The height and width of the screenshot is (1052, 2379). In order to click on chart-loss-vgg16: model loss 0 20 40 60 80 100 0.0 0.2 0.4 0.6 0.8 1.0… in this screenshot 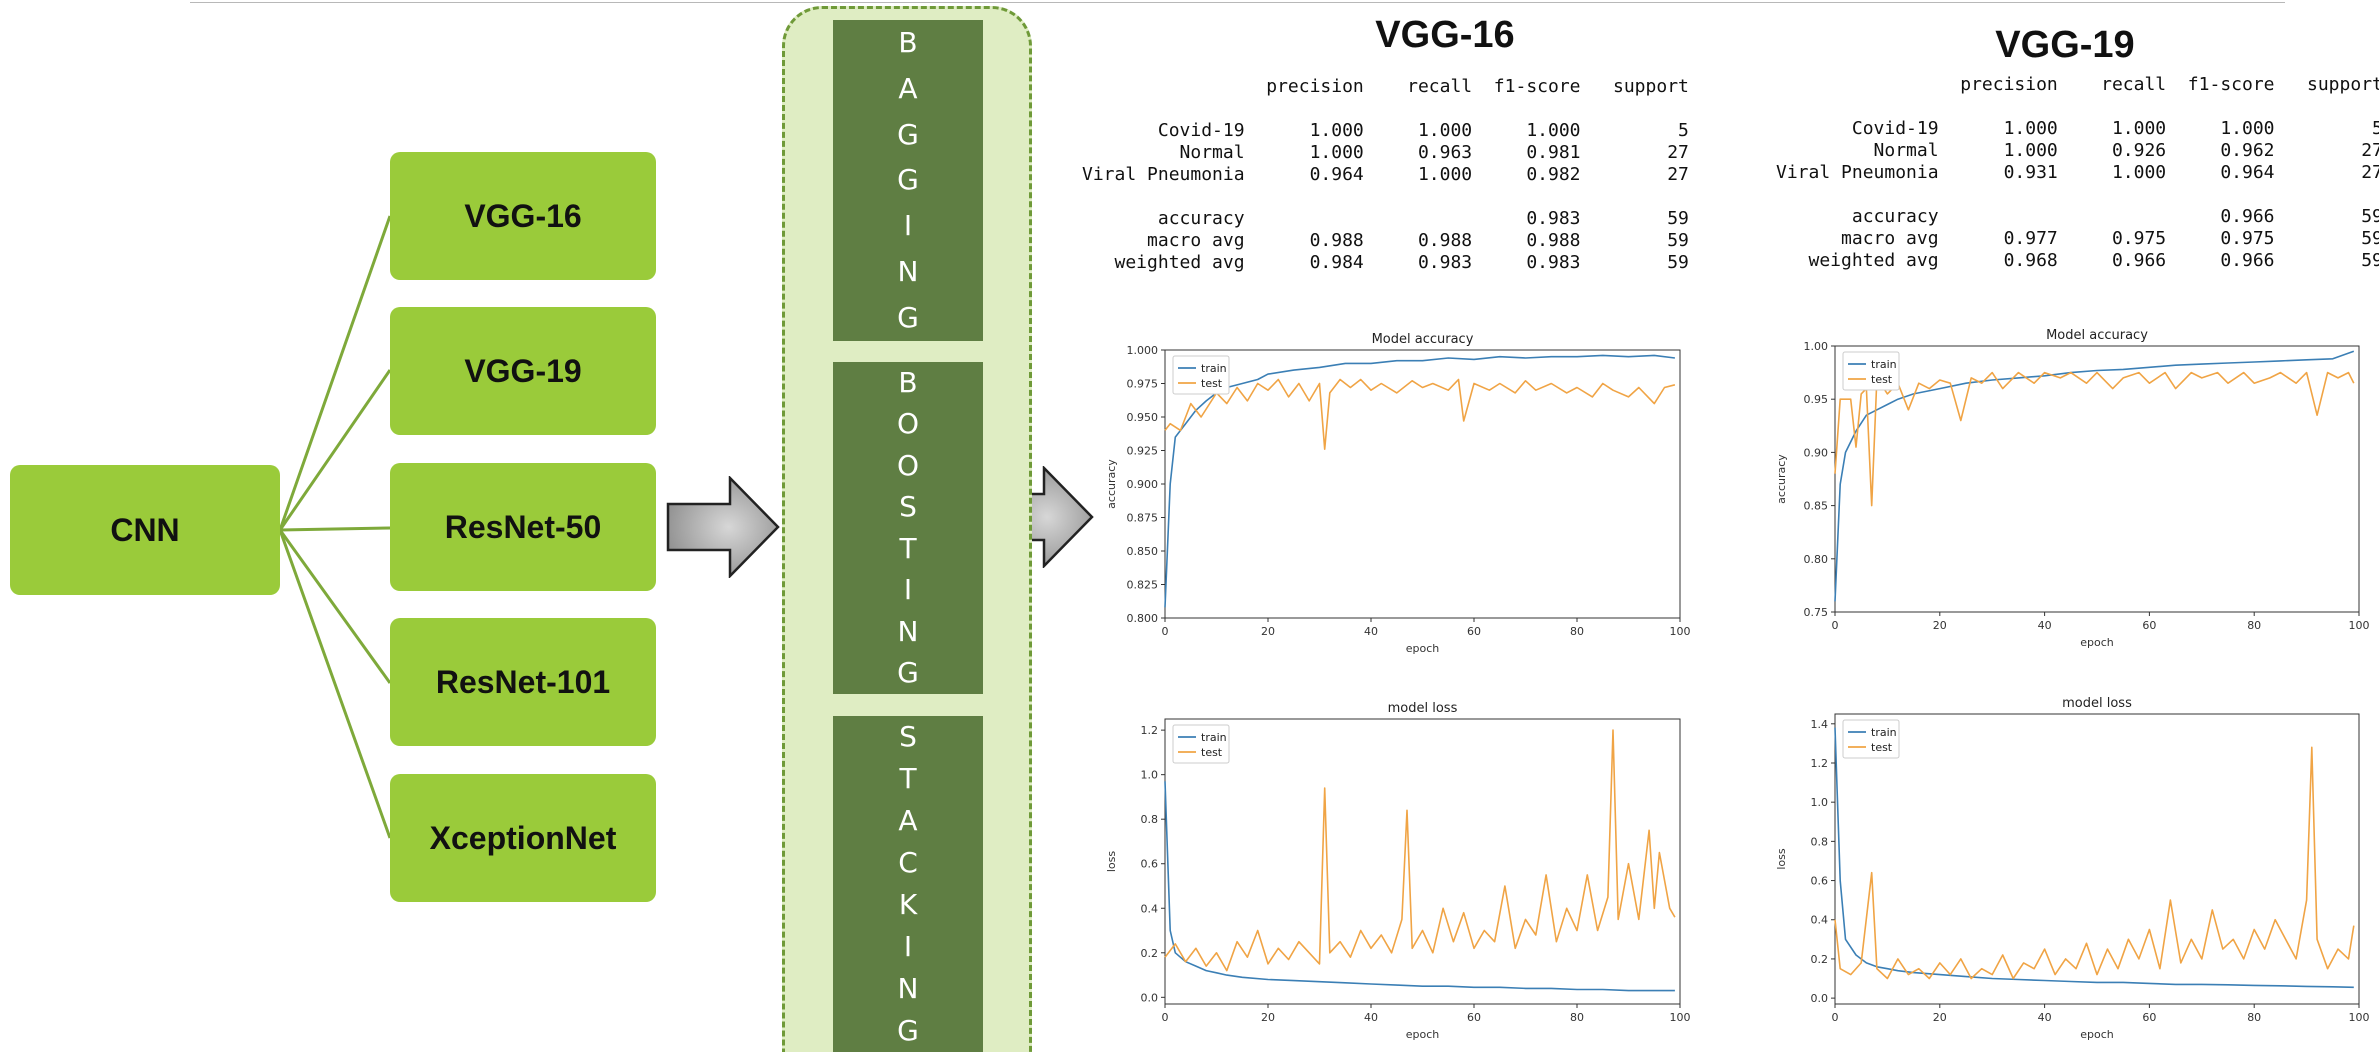, I will do `click(1398, 871)`.